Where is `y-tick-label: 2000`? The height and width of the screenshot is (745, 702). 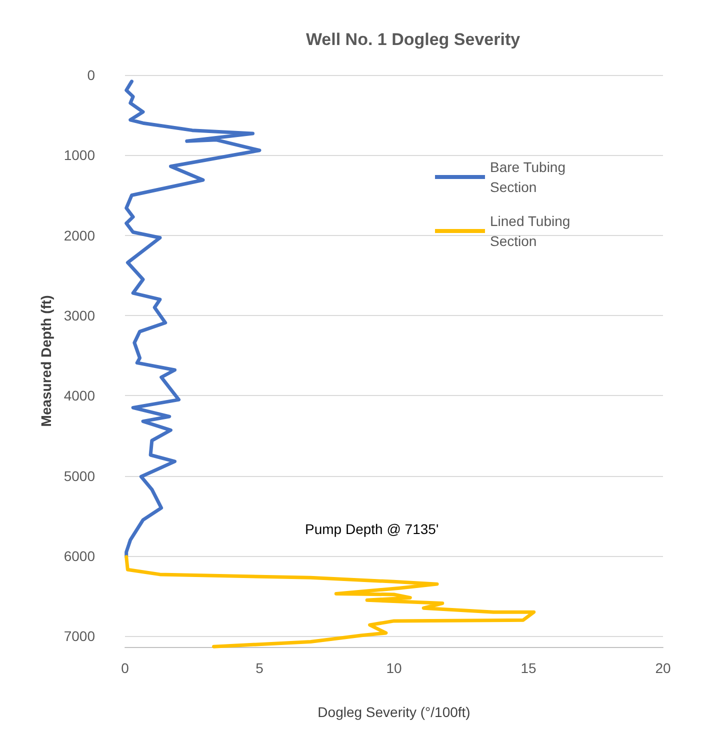 y-tick-label: 2000 is located at coordinates (80, 235).